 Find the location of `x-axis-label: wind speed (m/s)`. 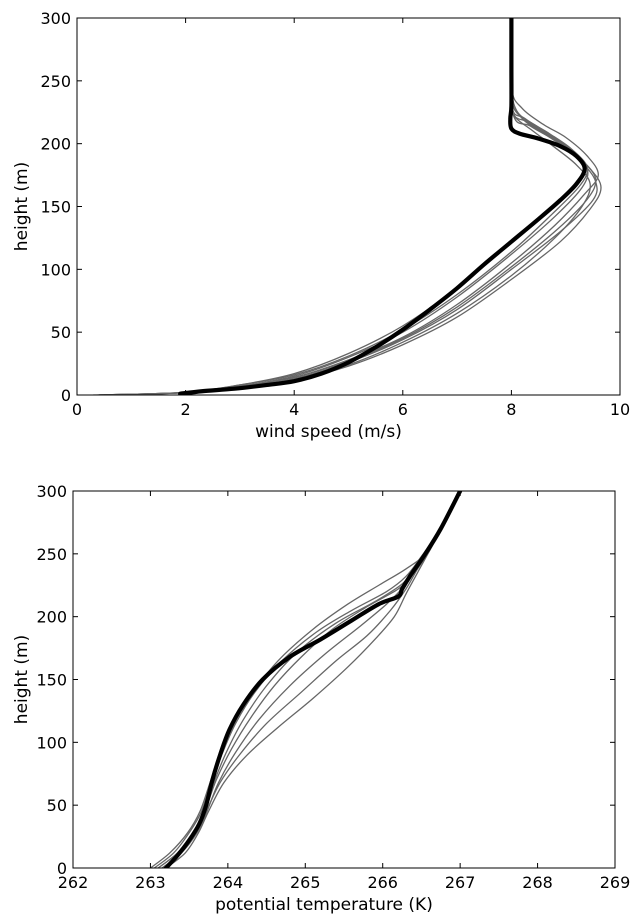

x-axis-label: wind speed (m/s) is located at coordinates (328, 432).